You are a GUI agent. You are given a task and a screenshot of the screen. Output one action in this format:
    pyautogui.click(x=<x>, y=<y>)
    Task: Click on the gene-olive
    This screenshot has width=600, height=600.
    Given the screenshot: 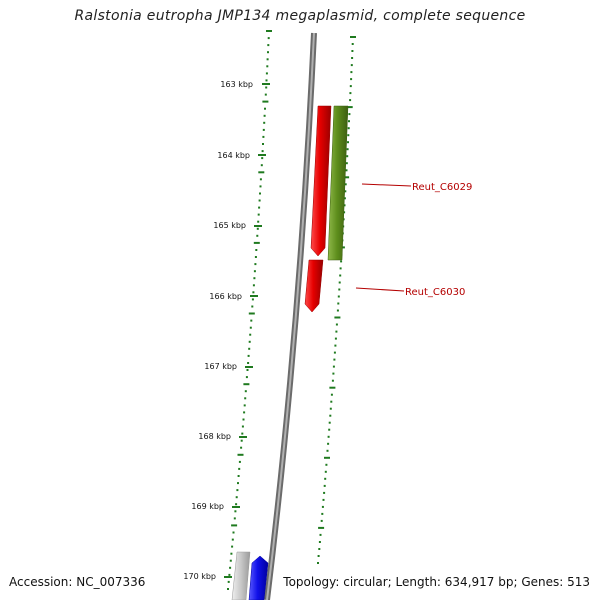 What is the action you would take?
    pyautogui.click(x=338, y=183)
    